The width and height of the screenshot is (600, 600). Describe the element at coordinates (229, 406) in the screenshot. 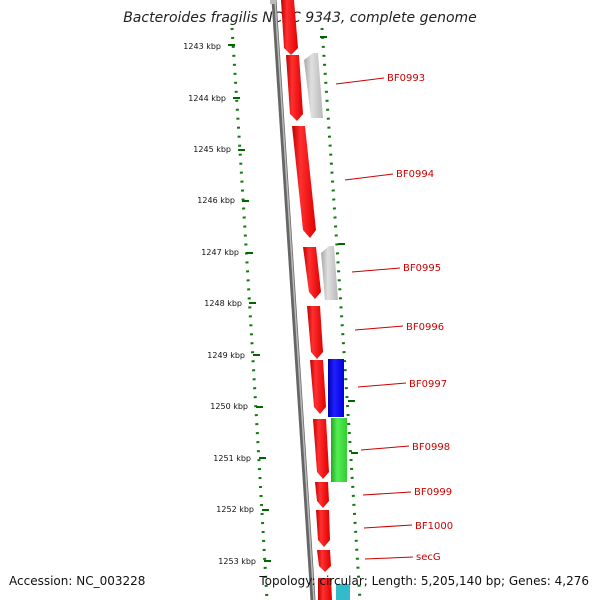

I see `tick-label: 1250 kbp` at that location.